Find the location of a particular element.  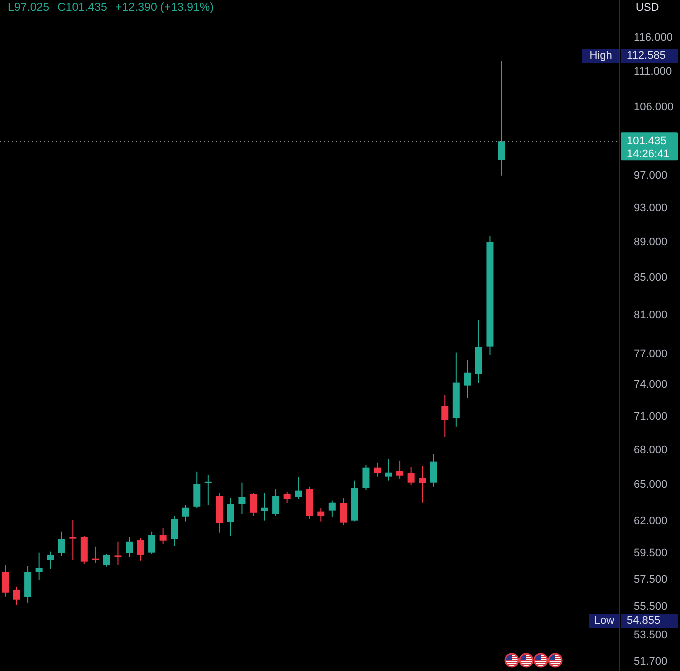

text: 54.855 is located at coordinates (644, 621).